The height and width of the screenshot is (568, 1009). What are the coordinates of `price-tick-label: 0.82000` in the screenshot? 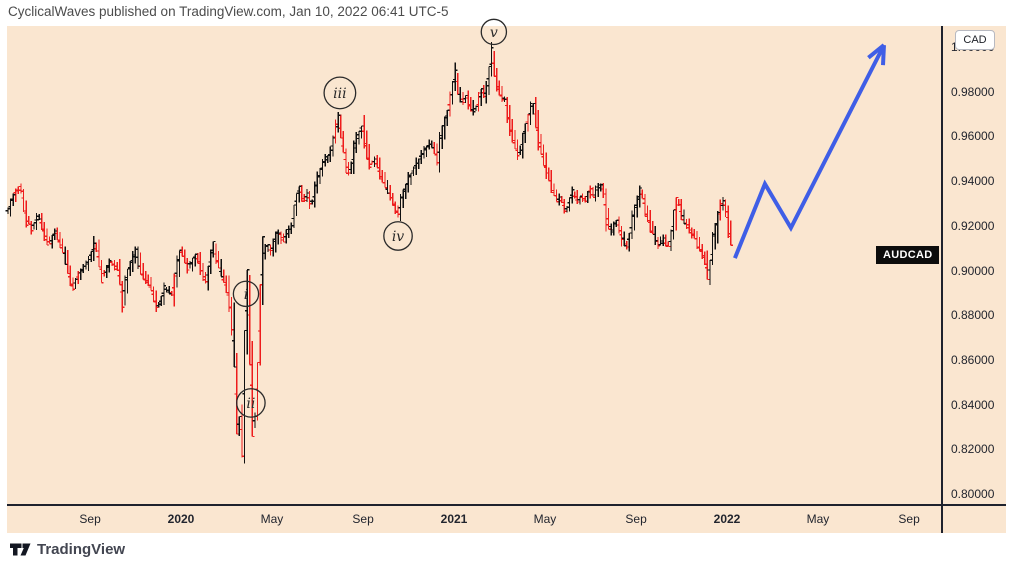 It's located at (973, 449).